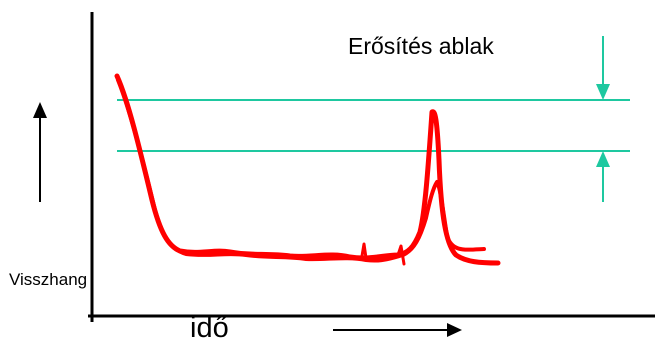  Describe the element at coordinates (209, 328) in the screenshot. I see `x-axis-label: idő` at that location.